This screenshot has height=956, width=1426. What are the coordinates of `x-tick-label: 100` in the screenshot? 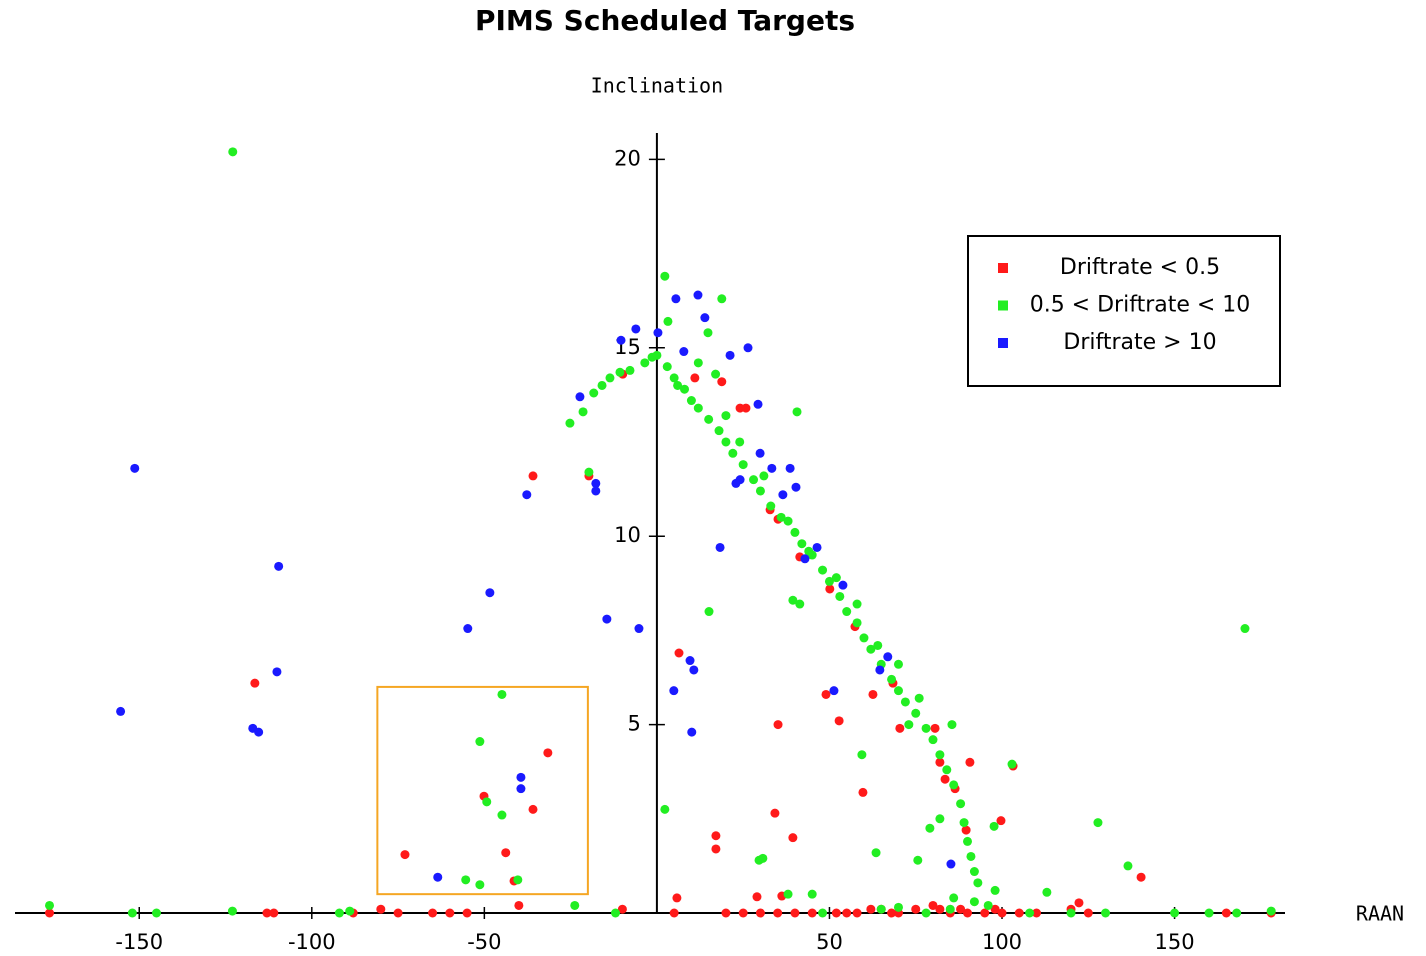 It's located at (1002, 942).